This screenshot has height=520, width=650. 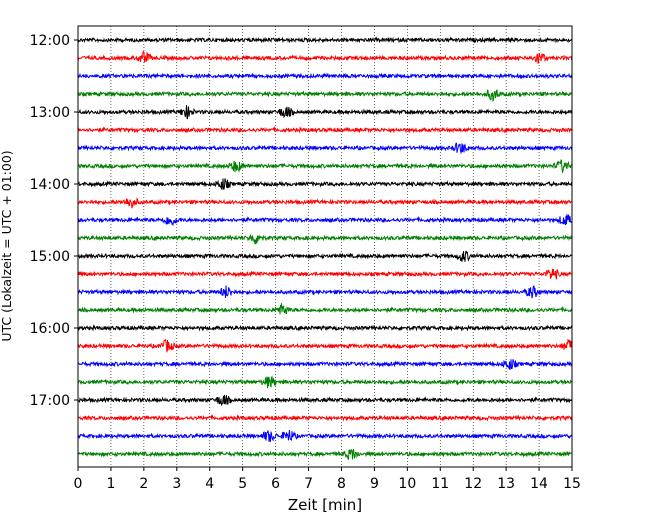 What do you see at coordinates (327, 479) in the screenshot?
I see `x-axis: 0 1 2 3 4 5 6 7 8 9 10 11 12 13 14 15` at bounding box center [327, 479].